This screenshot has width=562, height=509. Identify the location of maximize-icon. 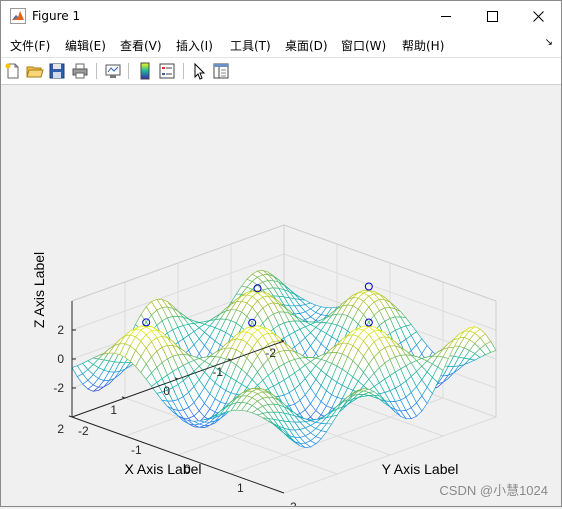
(492, 16).